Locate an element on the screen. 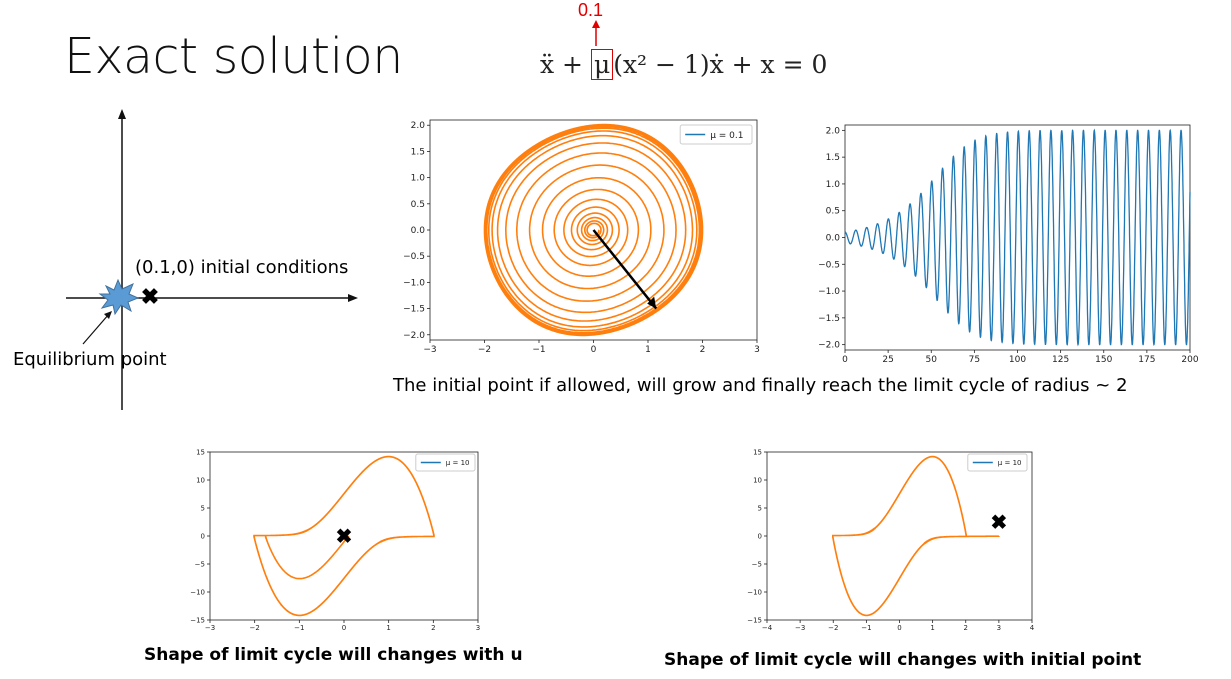 This screenshot has height=679, width=1231. mu-value-annotation: 0.1 is located at coordinates (591, 10).